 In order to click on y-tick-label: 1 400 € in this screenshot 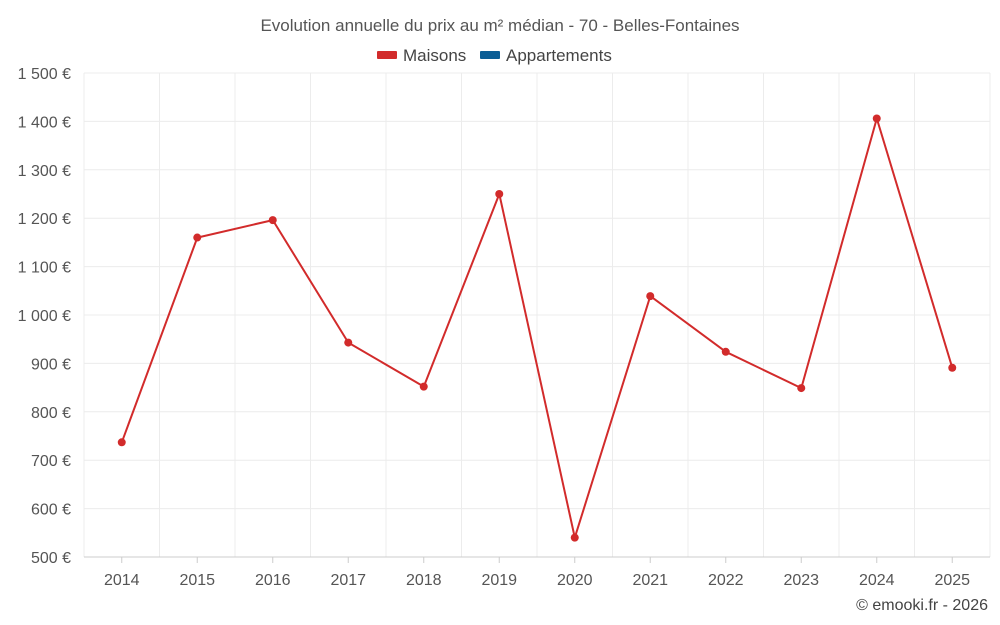, I will do `click(44, 122)`.